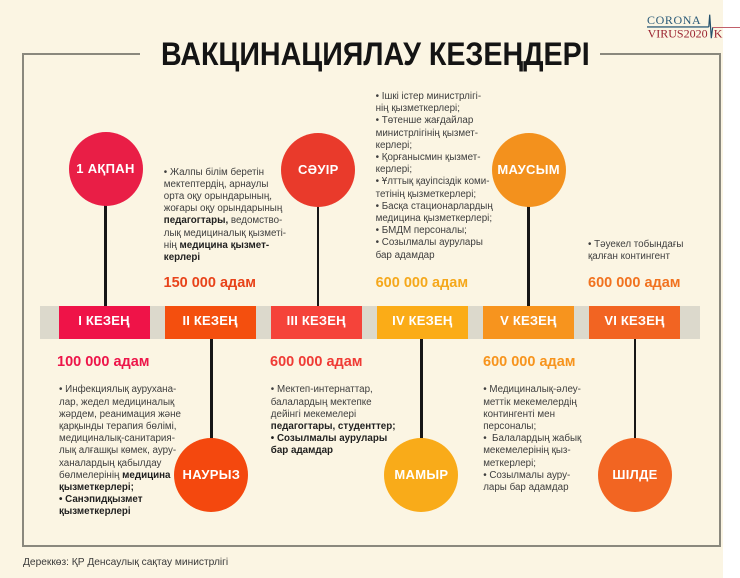 This screenshot has width=740, height=578. What do you see at coordinates (674, 20) in the screenshot?
I see `svg-text: CORONA` at bounding box center [674, 20].